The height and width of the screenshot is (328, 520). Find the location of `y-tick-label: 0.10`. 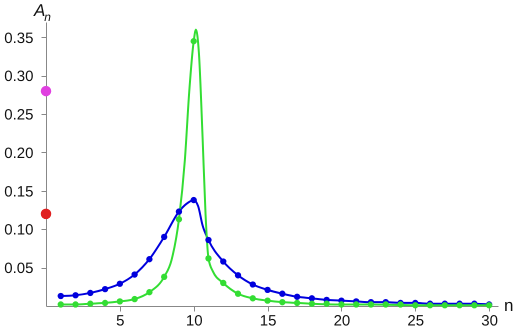

y-tick-label: 0.10 is located at coordinates (19, 230).